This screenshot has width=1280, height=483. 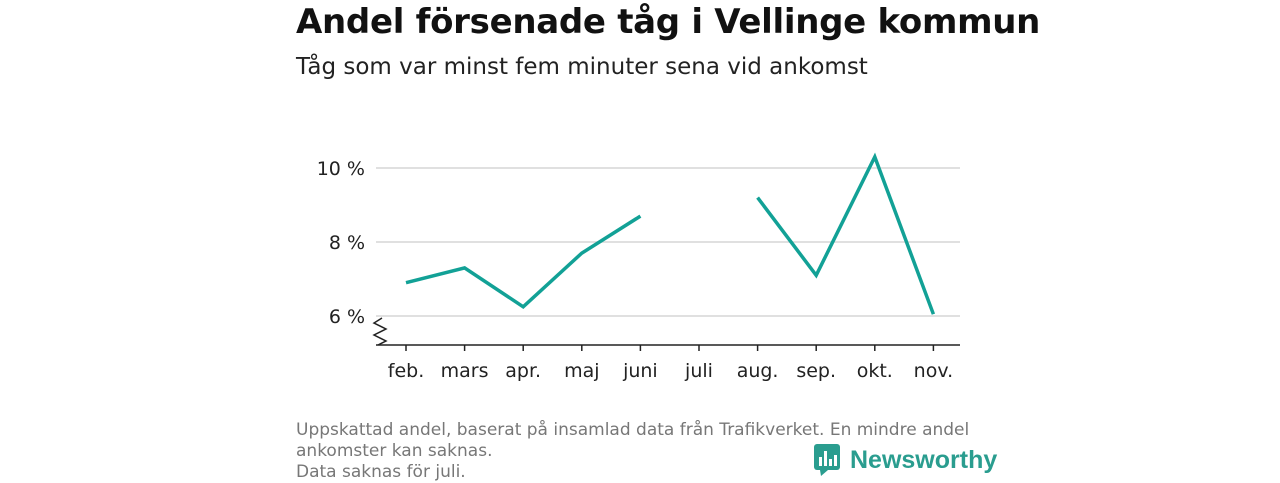 I want to click on y-tick-label: 10 %, so click(x=341, y=169).